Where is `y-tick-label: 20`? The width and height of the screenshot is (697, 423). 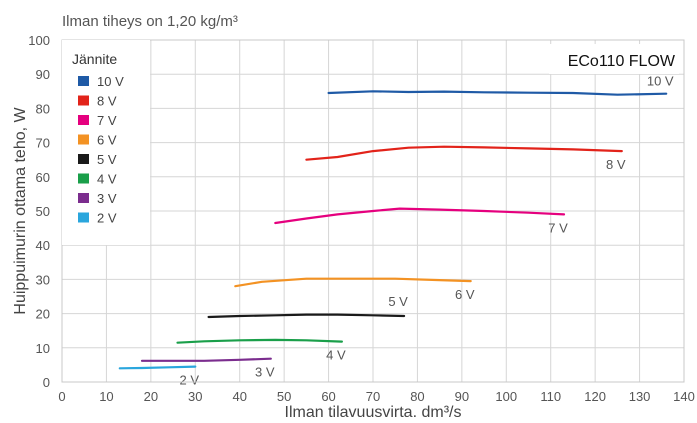 y-tick-label: 20 is located at coordinates (43, 314).